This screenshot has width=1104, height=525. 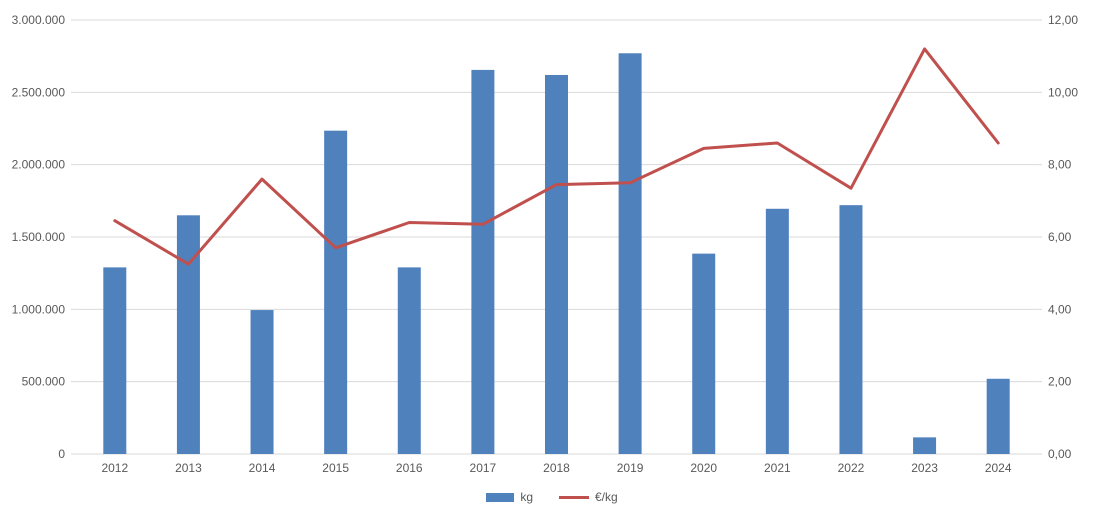 I want to click on right-axis-label: 8,00, so click(x=1060, y=165).